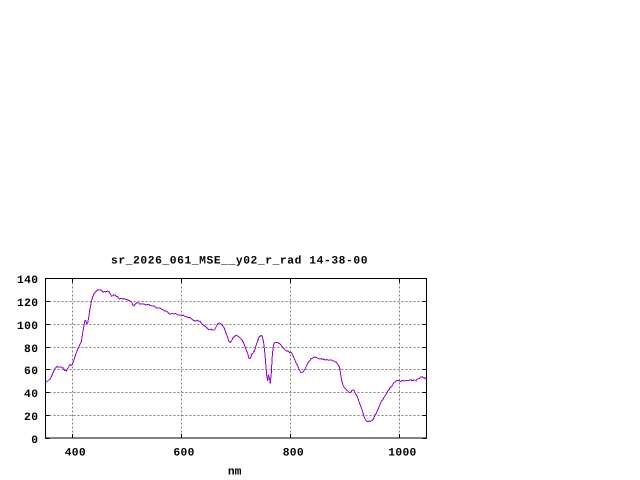 The height and width of the screenshot is (480, 640). I want to click on svg-text: 80, so click(31, 350).